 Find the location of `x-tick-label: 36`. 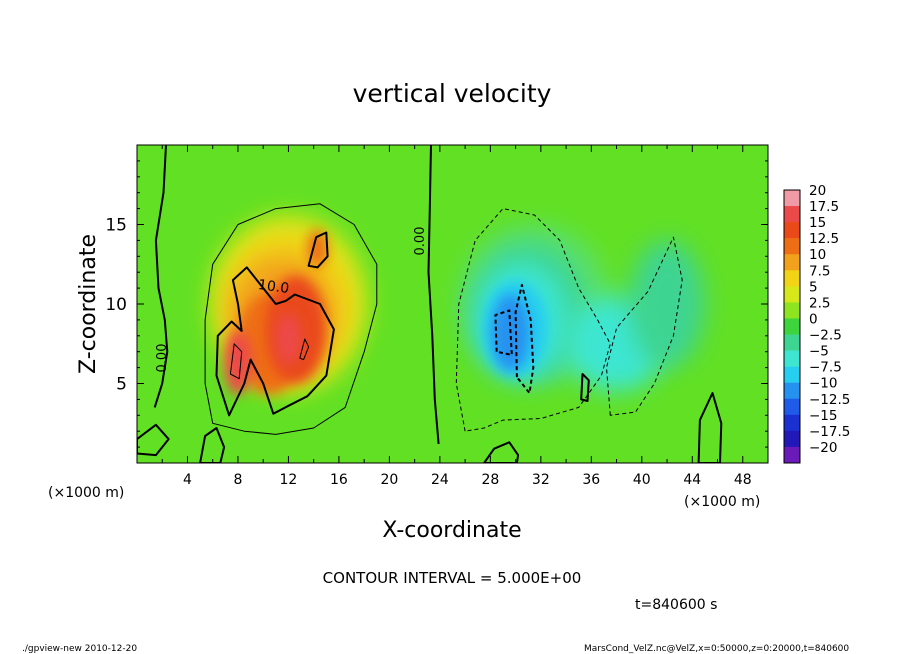

x-tick-label: 36 is located at coordinates (591, 480).